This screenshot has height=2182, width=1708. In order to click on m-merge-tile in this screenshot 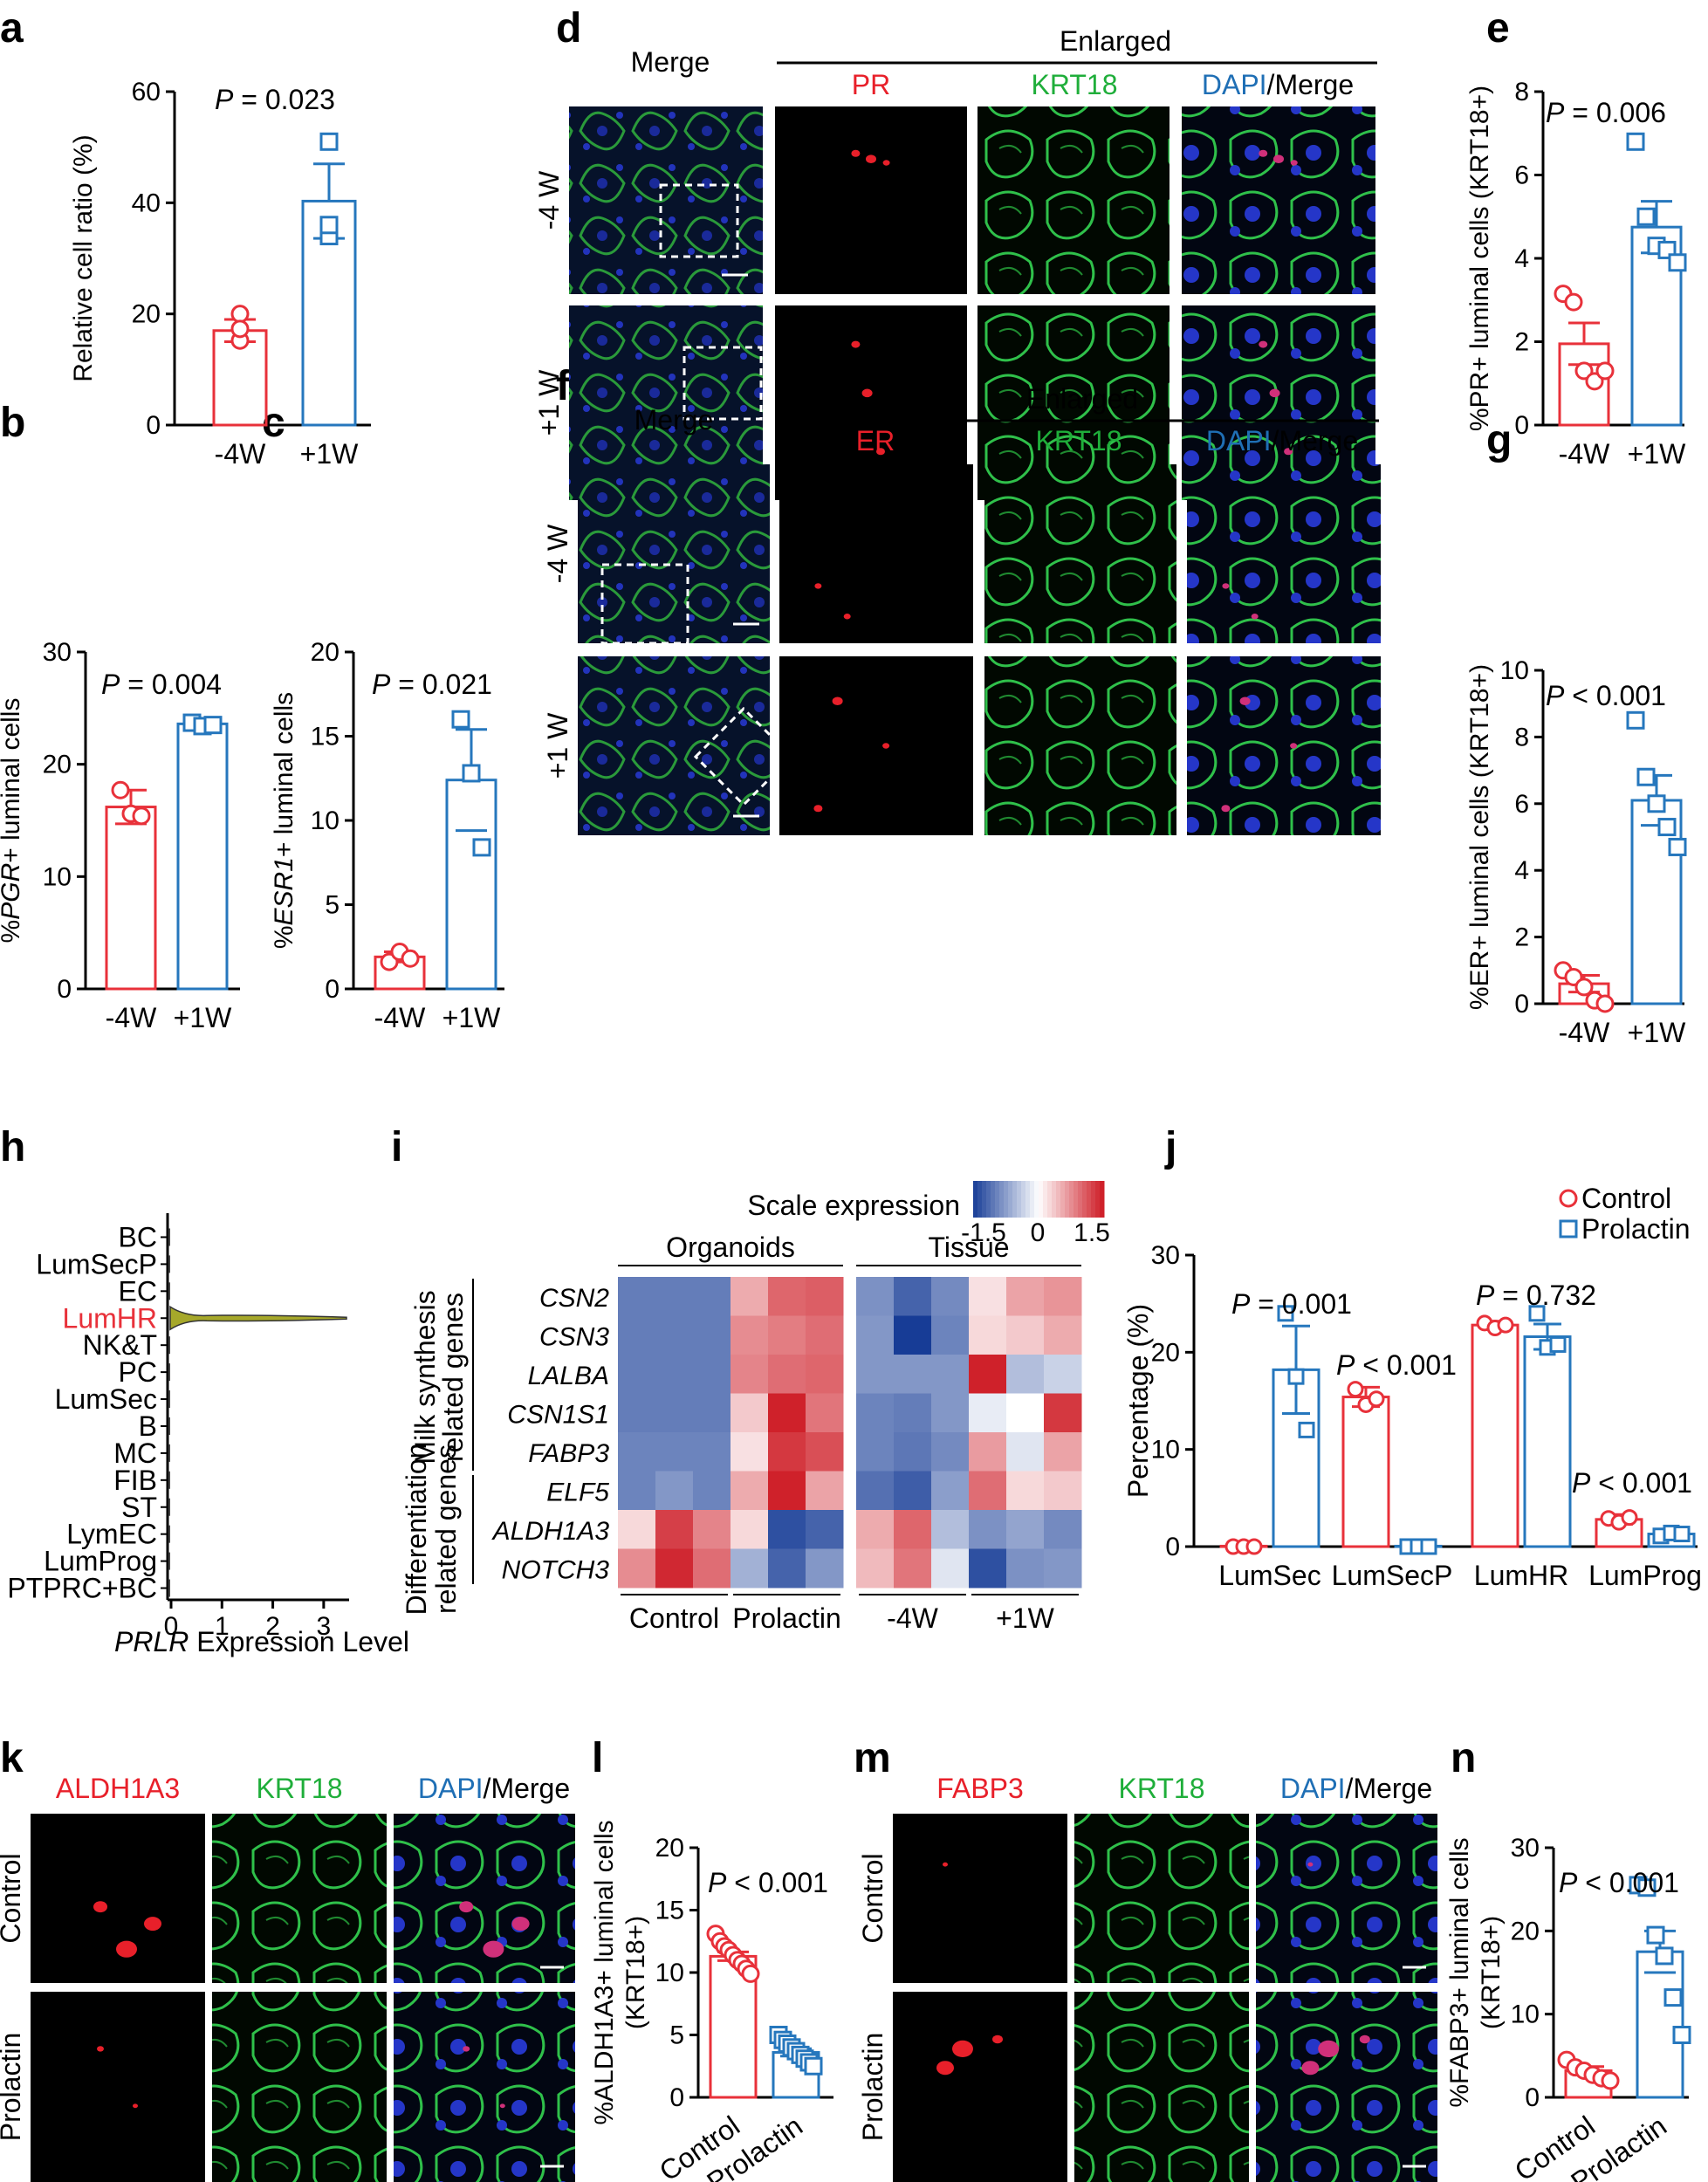, I will do `click(1346, 1899)`.